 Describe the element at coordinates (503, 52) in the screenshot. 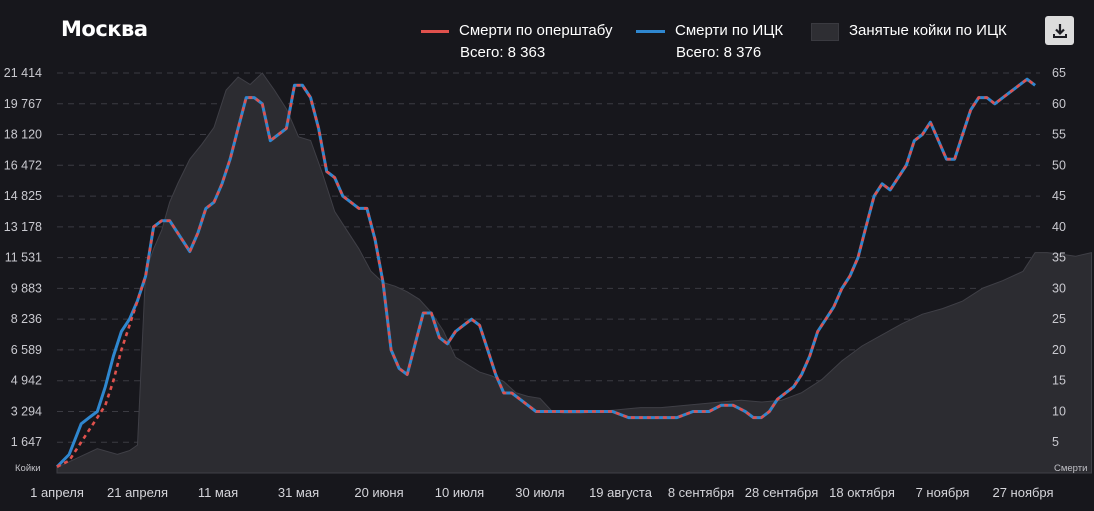

I see `legend-ops-total: Всего: 8 363` at that location.